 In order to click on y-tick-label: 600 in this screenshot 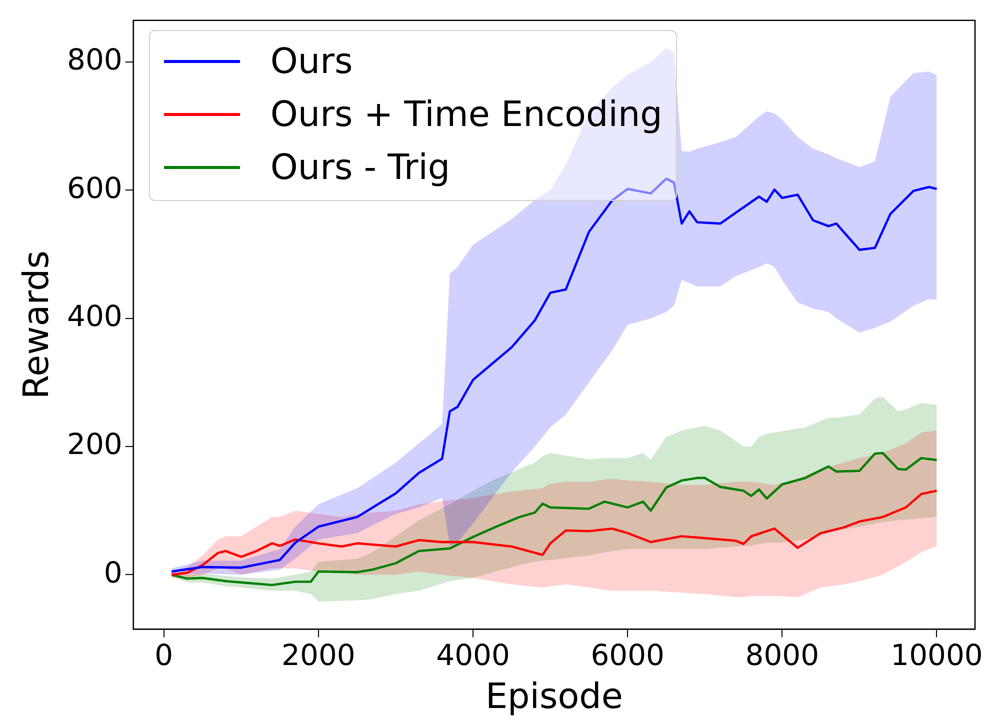, I will do `click(94, 187)`.